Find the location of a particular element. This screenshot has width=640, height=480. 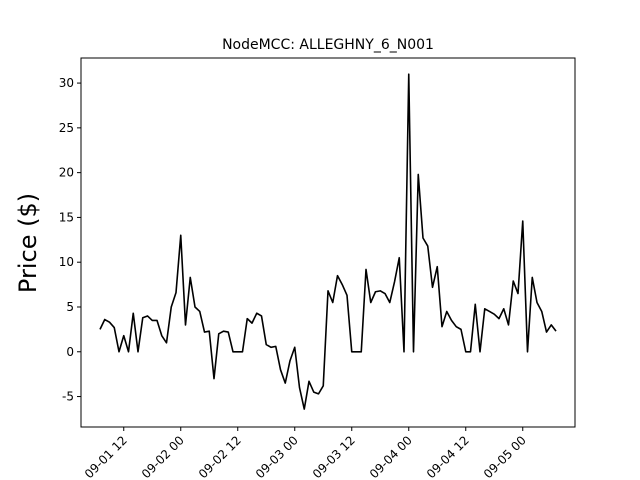

x-tick-label: 09-04 12 is located at coordinates (448, 456).